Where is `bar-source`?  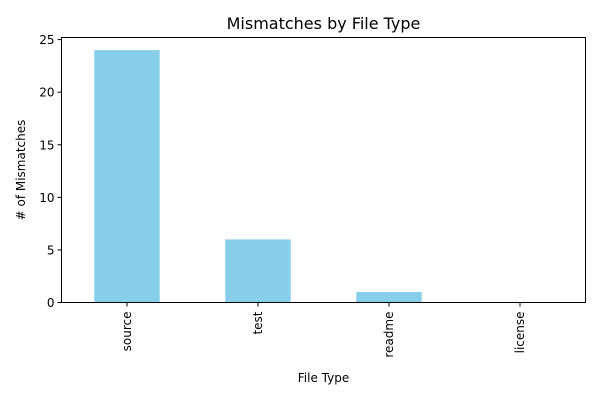 bar-source is located at coordinates (127, 176).